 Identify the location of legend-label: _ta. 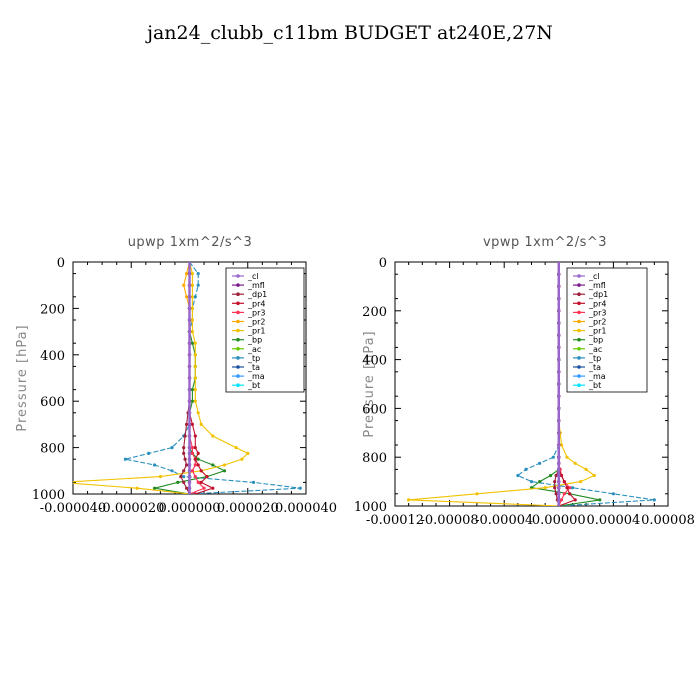
(253, 367).